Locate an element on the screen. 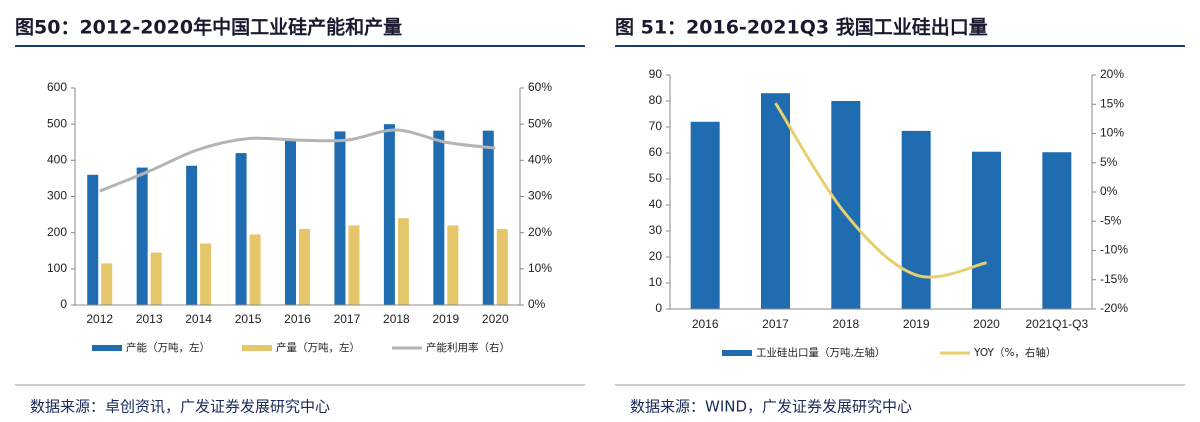 This screenshot has width=1200, height=422. y-tick-label: 80 is located at coordinates (656, 100).